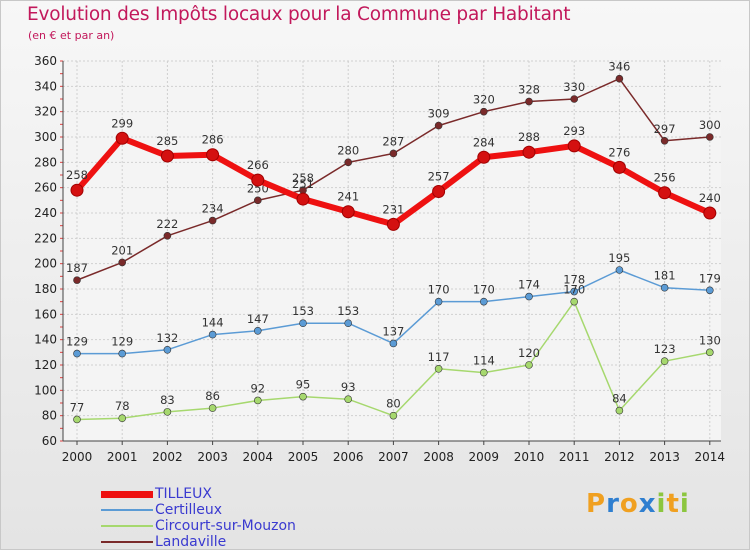 This screenshot has width=750, height=550. What do you see at coordinates (484, 100) in the screenshot?
I see `data-label: 320` at bounding box center [484, 100].